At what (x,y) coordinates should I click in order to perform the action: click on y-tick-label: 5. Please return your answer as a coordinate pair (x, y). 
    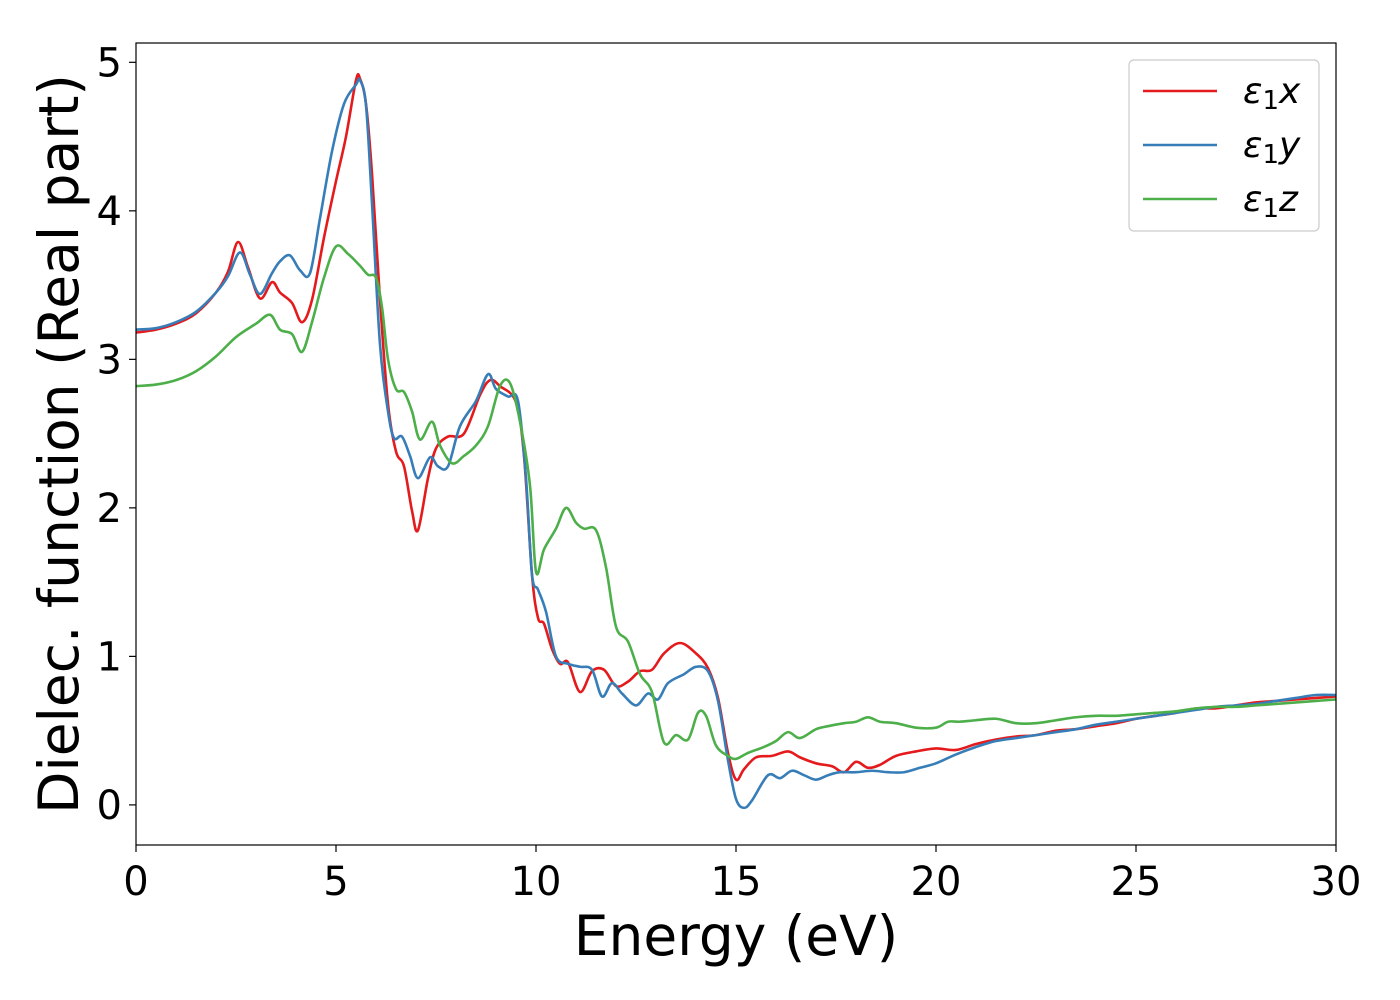
    Looking at the image, I should click on (109, 63).